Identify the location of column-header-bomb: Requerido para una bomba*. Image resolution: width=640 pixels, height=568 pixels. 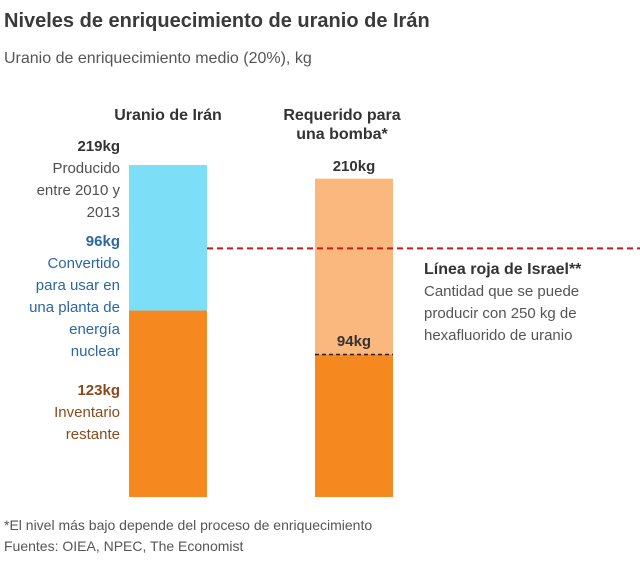
(342, 125).